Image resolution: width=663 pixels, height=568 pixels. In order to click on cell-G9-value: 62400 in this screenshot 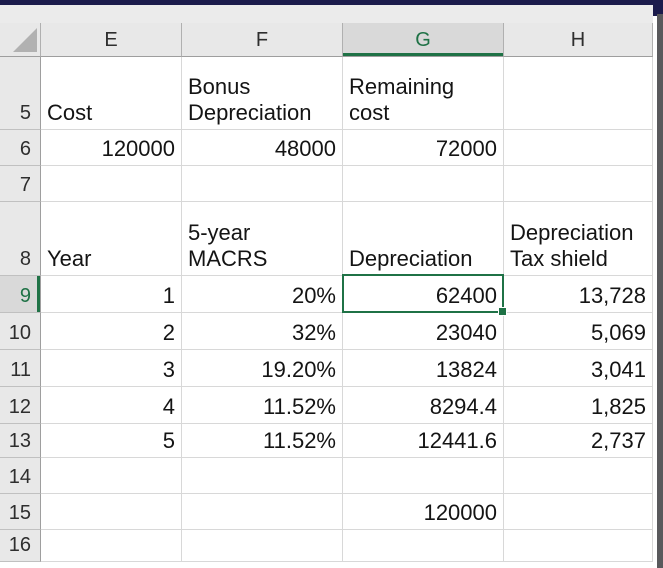, I will do `click(466, 296)`.